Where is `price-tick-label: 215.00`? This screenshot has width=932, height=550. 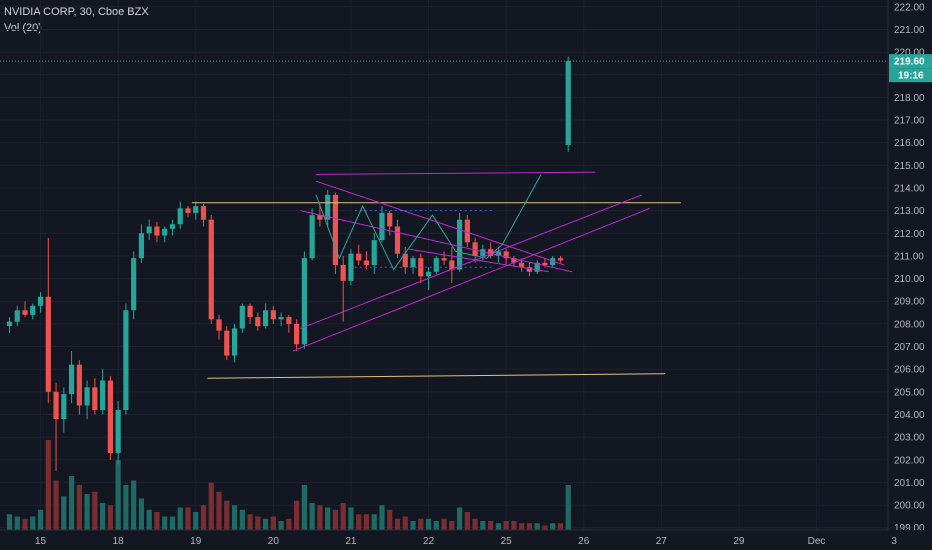 price-tick-label: 215.00 is located at coordinates (909, 166).